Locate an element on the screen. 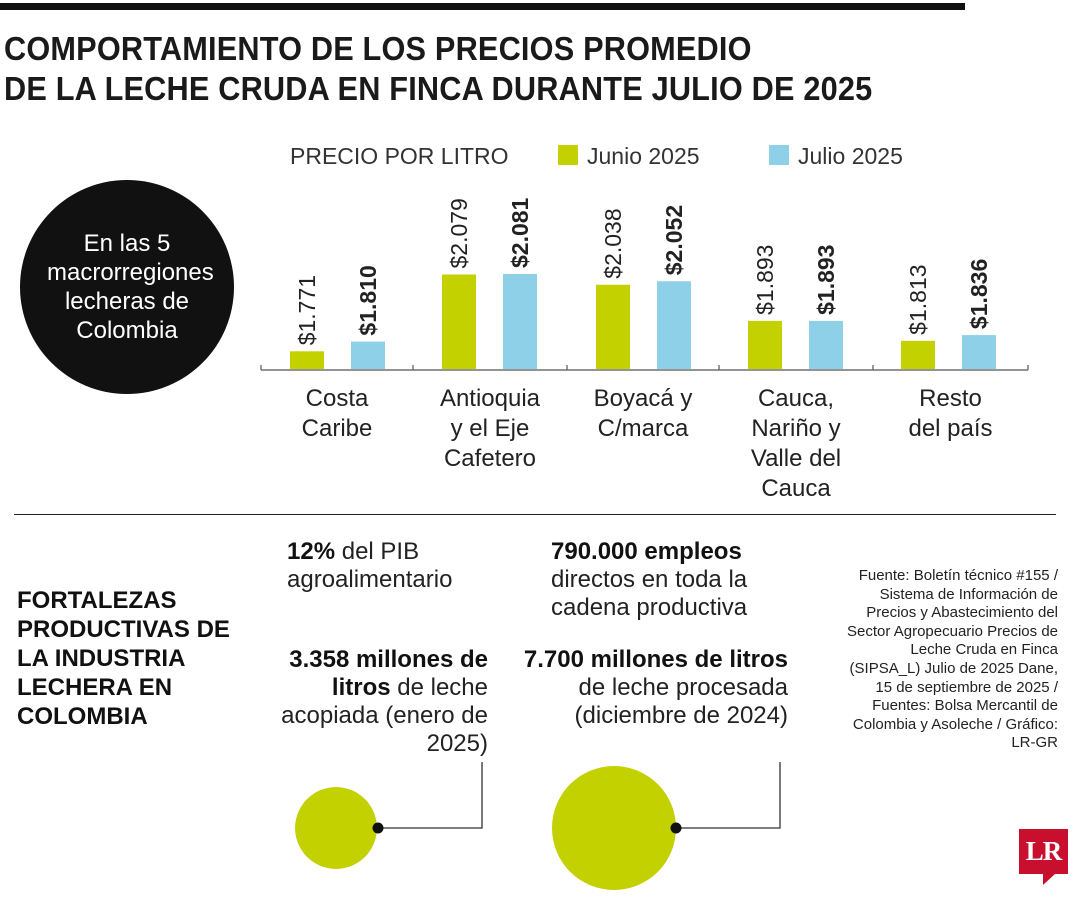 This screenshot has width=1080, height=900. bubble-leader-procesada is located at coordinates (728, 795).